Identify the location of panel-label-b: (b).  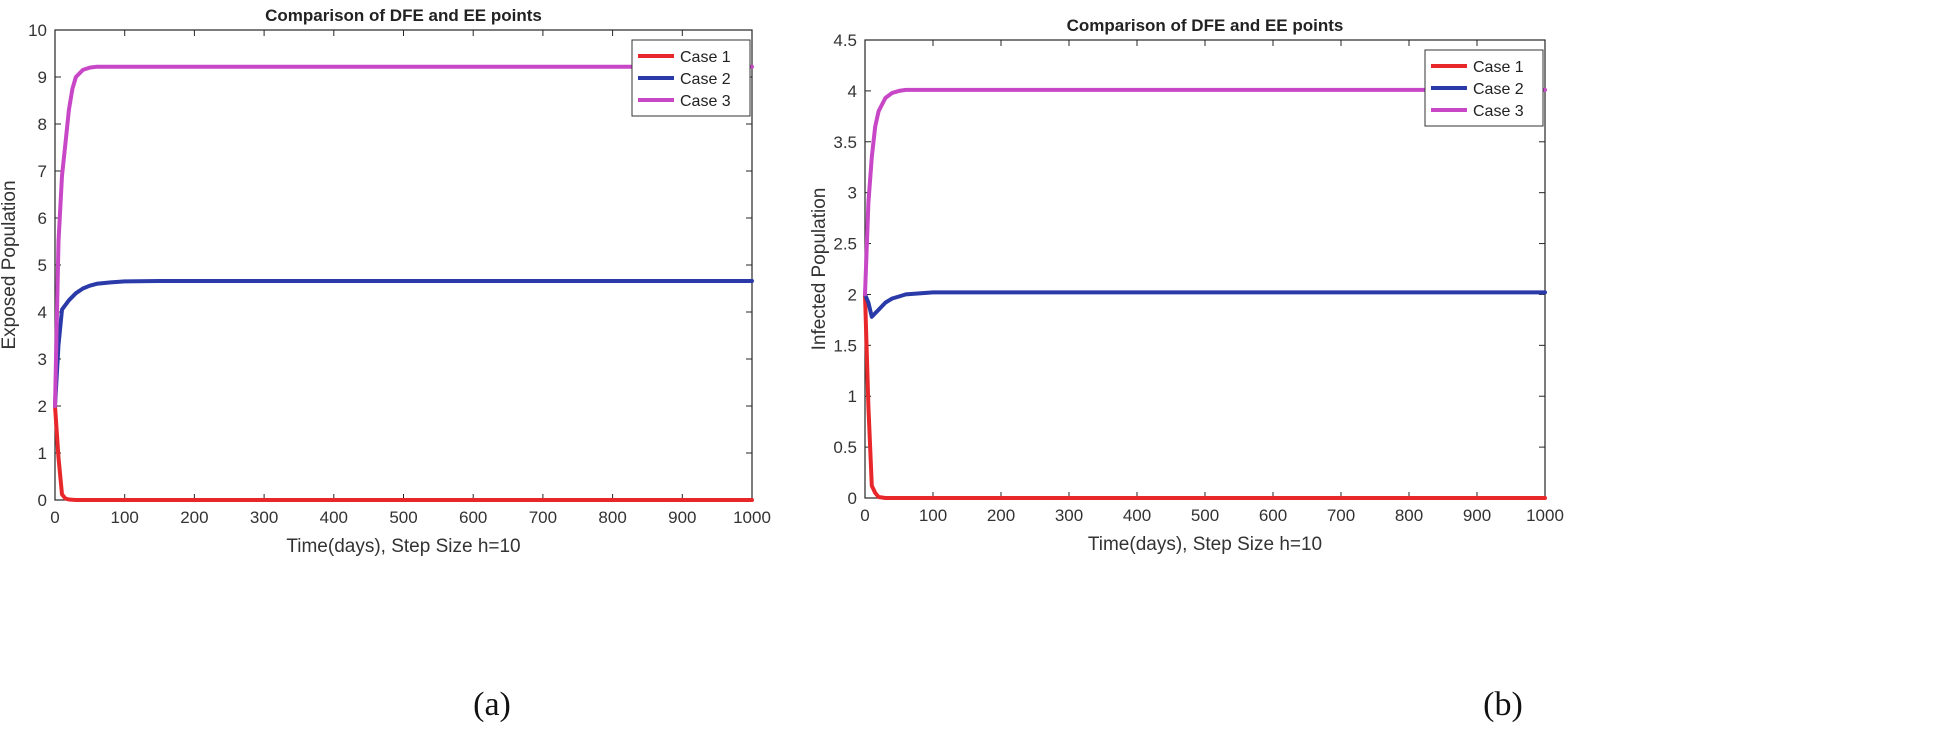
(1503, 704).